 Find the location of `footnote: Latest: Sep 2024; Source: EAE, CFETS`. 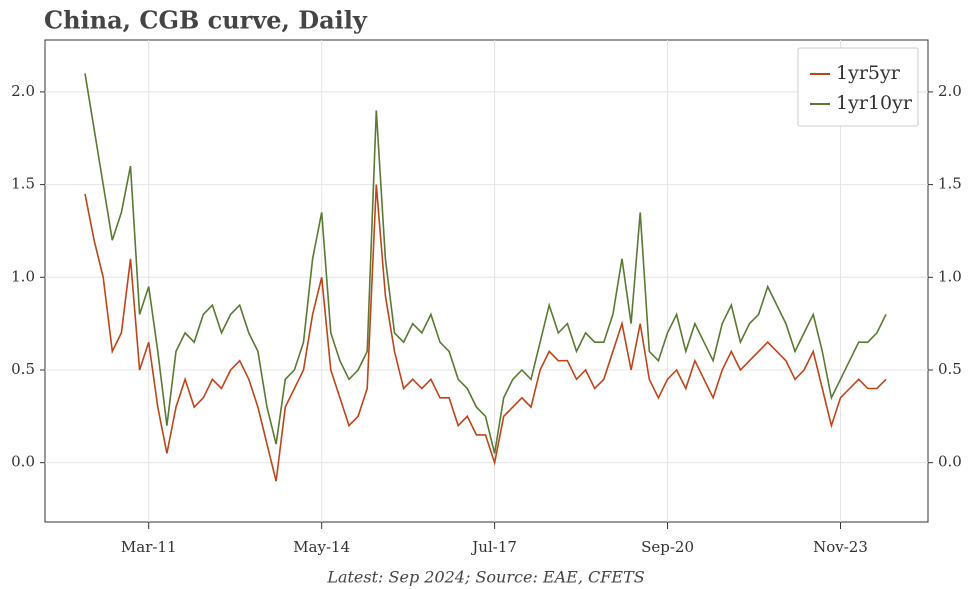

footnote: Latest: Sep 2024; Source: EAE, CFETS is located at coordinates (485, 577).